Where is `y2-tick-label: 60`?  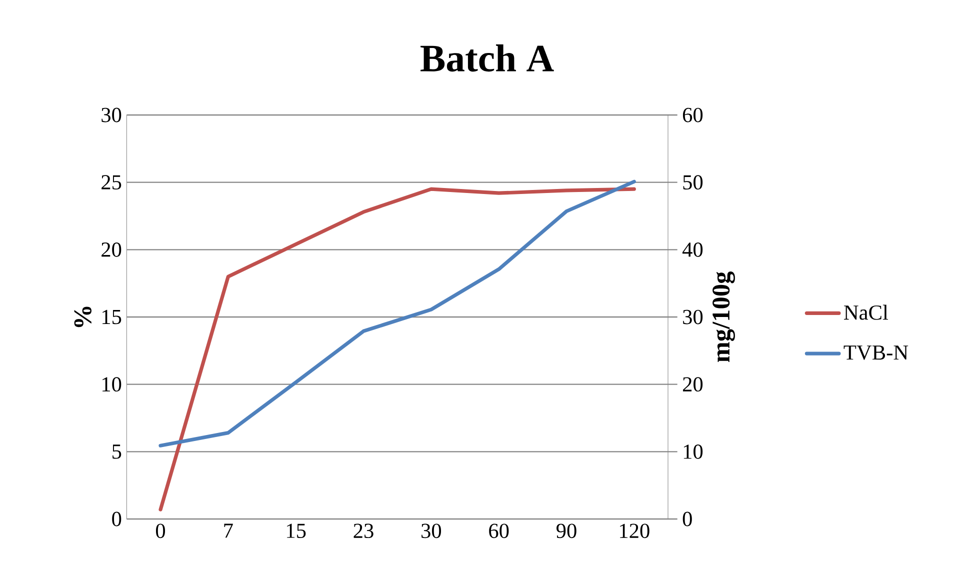
y2-tick-label: 60 is located at coordinates (692, 115).